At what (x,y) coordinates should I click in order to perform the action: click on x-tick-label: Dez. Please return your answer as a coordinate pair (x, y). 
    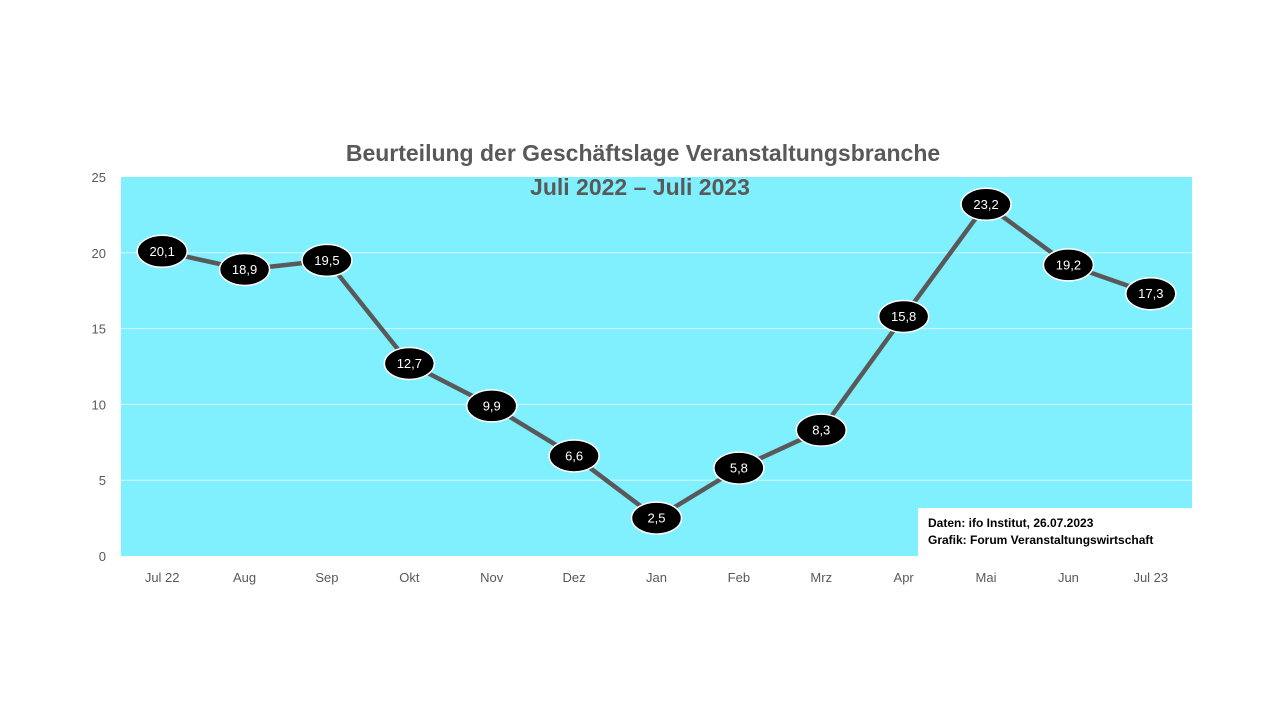
    Looking at the image, I should click on (574, 577).